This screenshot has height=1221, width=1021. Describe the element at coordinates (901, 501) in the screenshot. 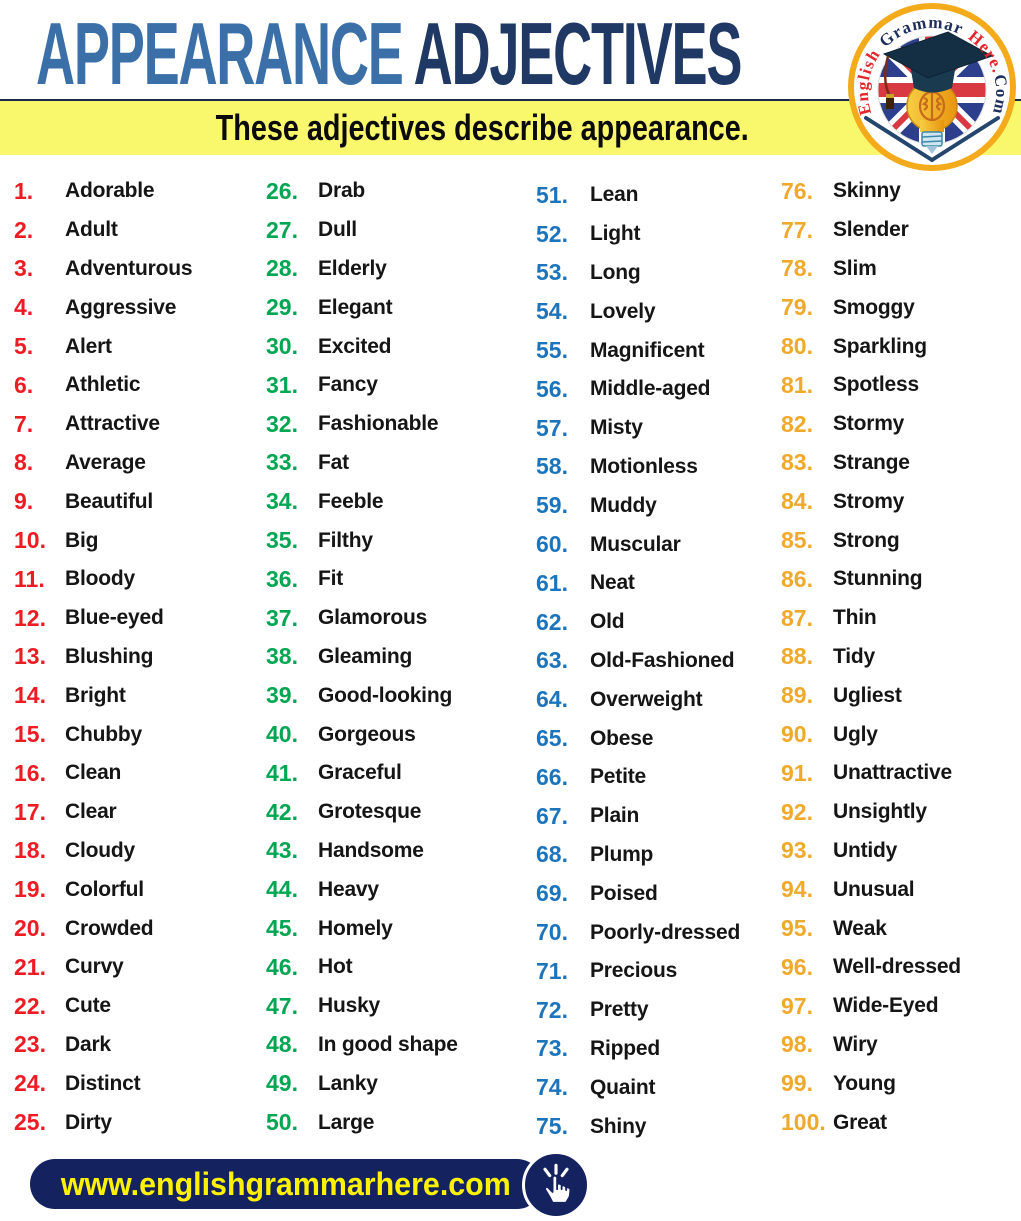

I see `list-item: 84. Stromy` at that location.